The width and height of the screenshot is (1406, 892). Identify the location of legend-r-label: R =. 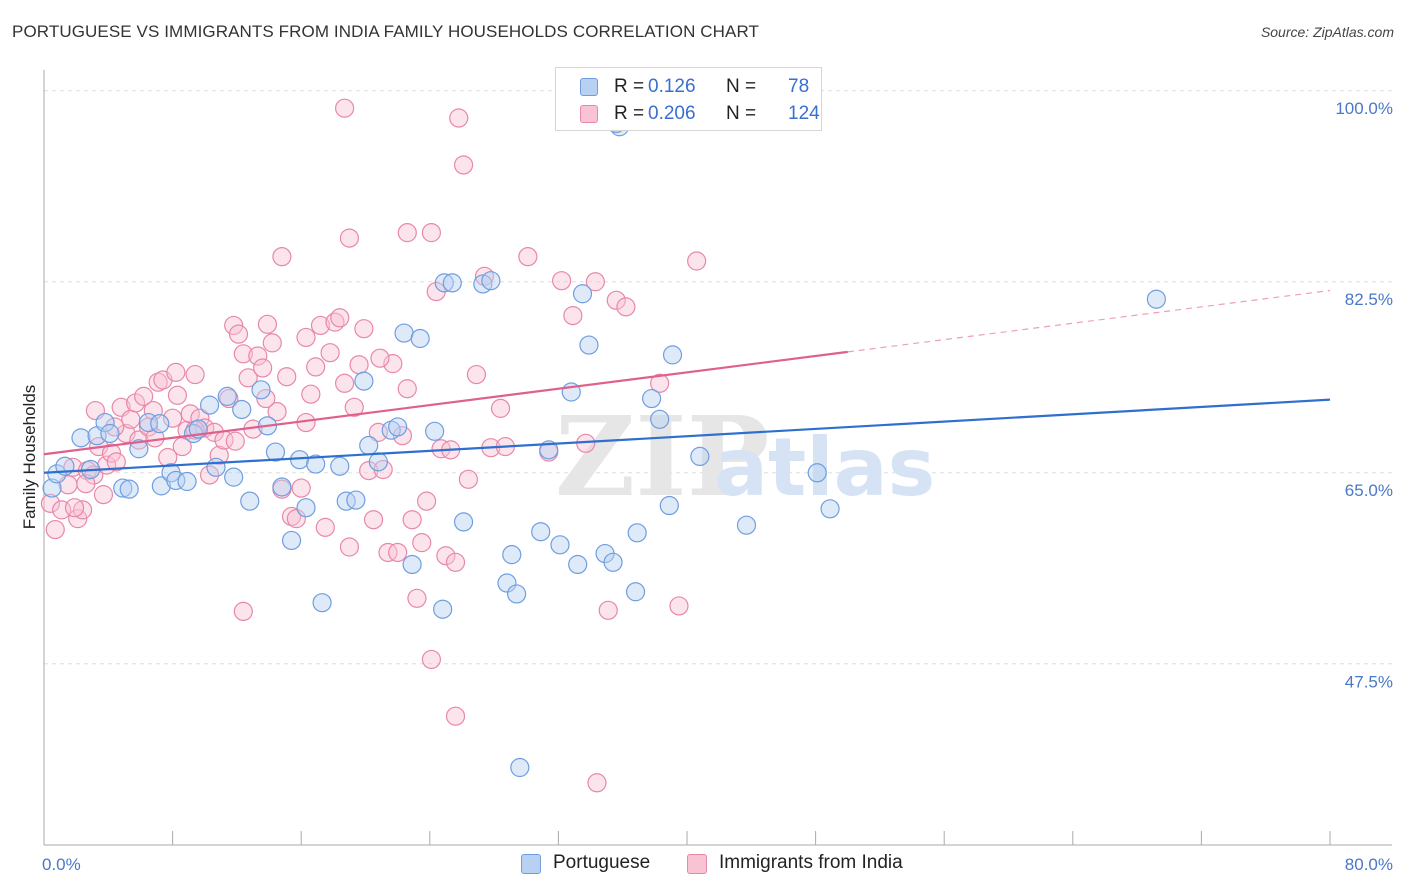
(629, 113).